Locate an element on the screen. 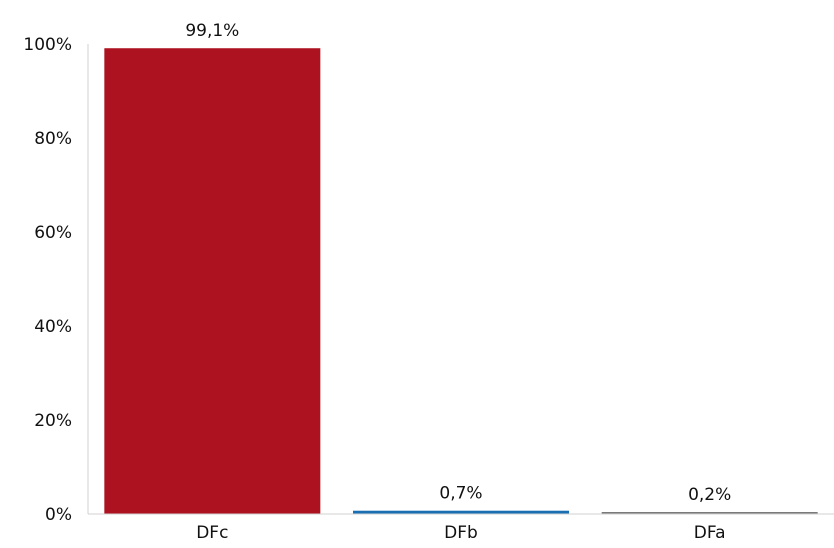 The width and height of the screenshot is (834, 548). bar-dfb is located at coordinates (461, 512).